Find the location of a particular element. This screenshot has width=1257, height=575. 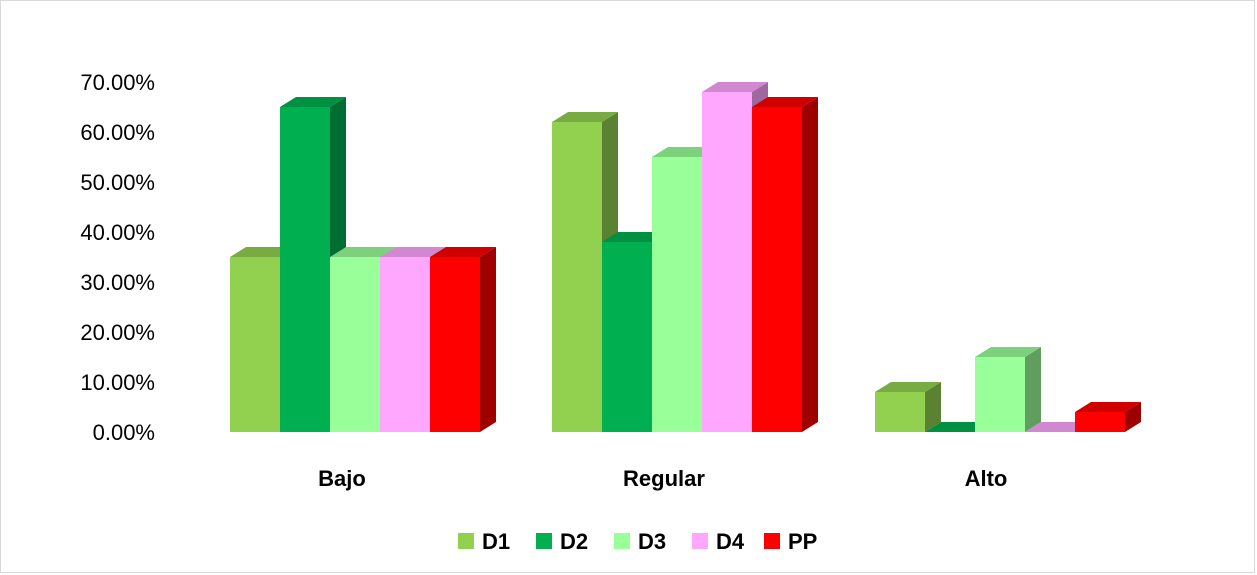

y-tick-label: 60.00% is located at coordinates (117, 132).